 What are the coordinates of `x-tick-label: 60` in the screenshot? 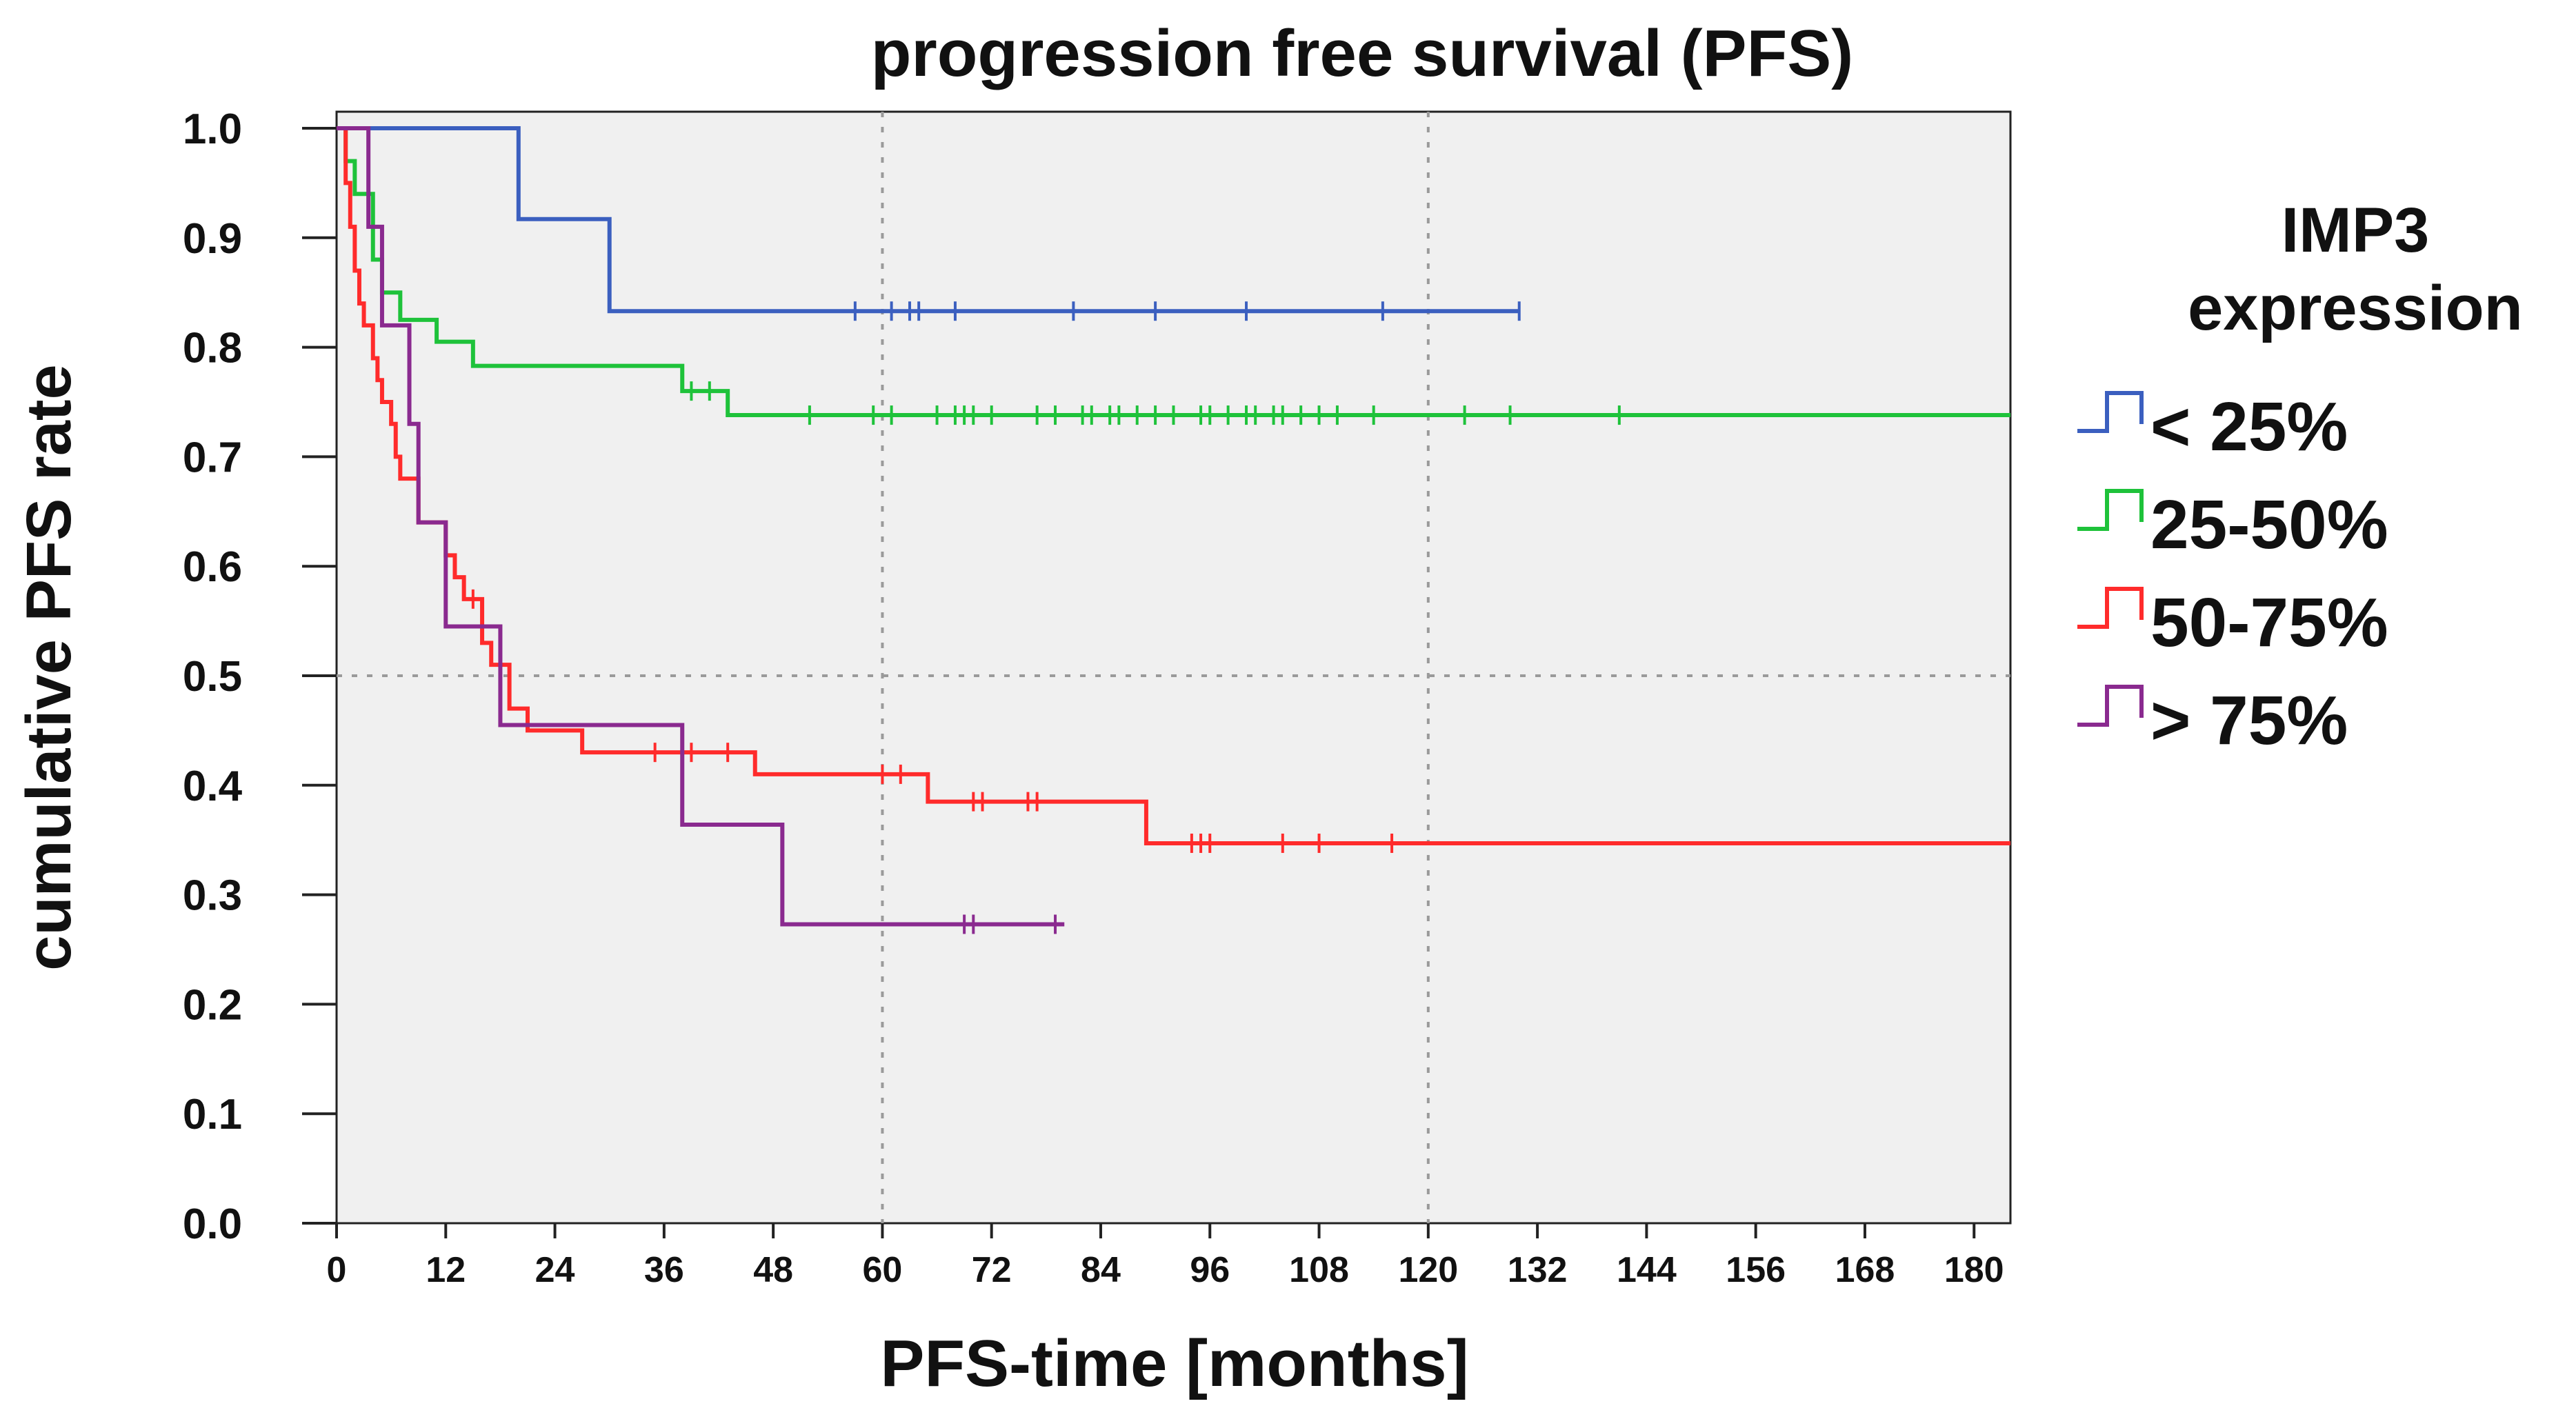 It's located at (882, 1270).